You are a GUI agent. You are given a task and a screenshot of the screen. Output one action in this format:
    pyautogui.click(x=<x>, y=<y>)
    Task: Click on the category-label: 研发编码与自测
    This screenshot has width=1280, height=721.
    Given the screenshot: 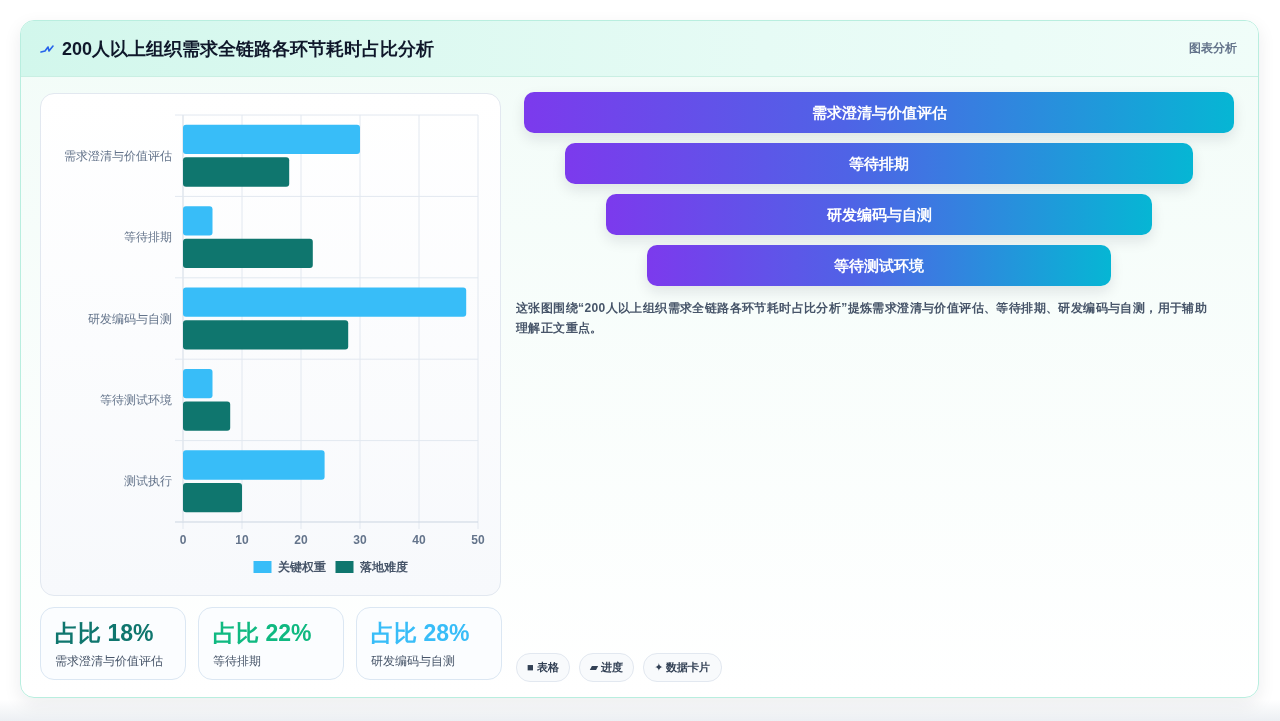 What is the action you would take?
    pyautogui.click(x=879, y=214)
    